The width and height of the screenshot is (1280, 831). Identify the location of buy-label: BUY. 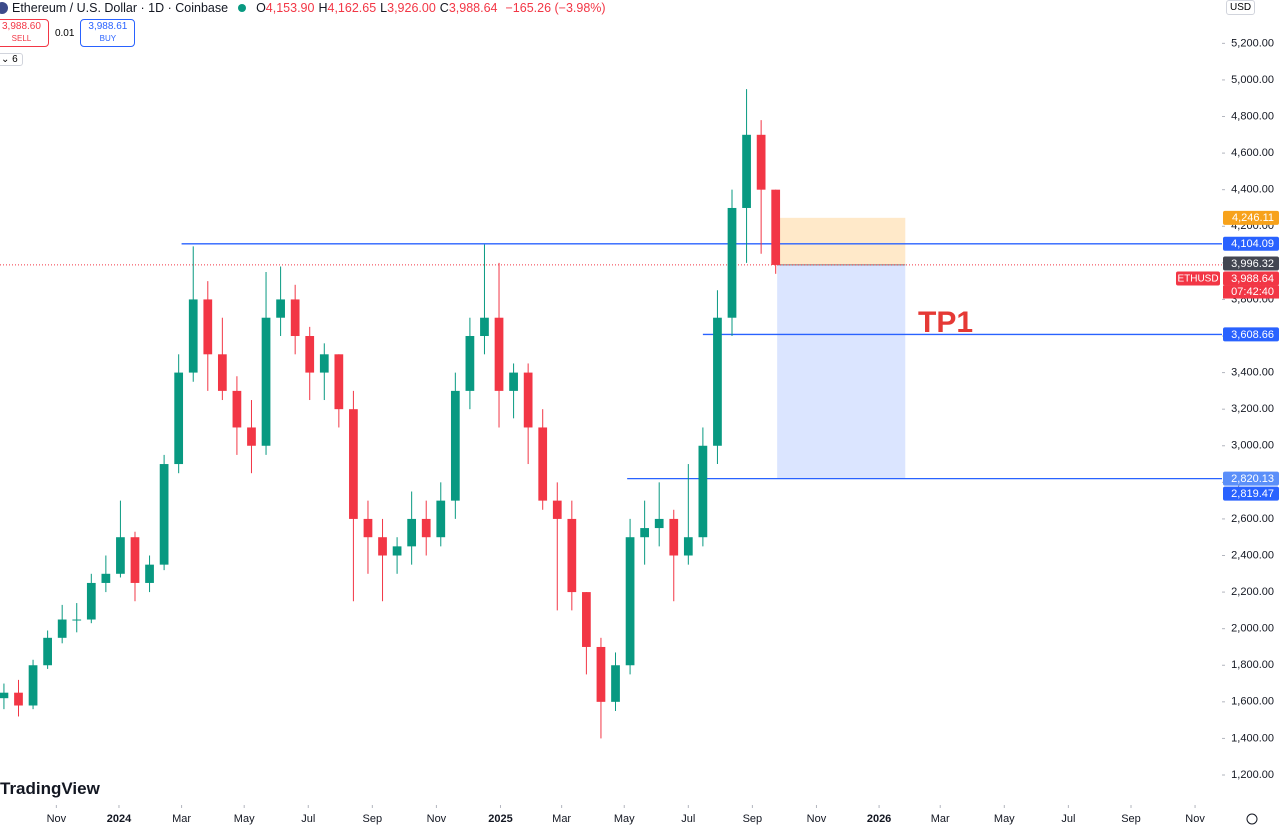
(108, 38).